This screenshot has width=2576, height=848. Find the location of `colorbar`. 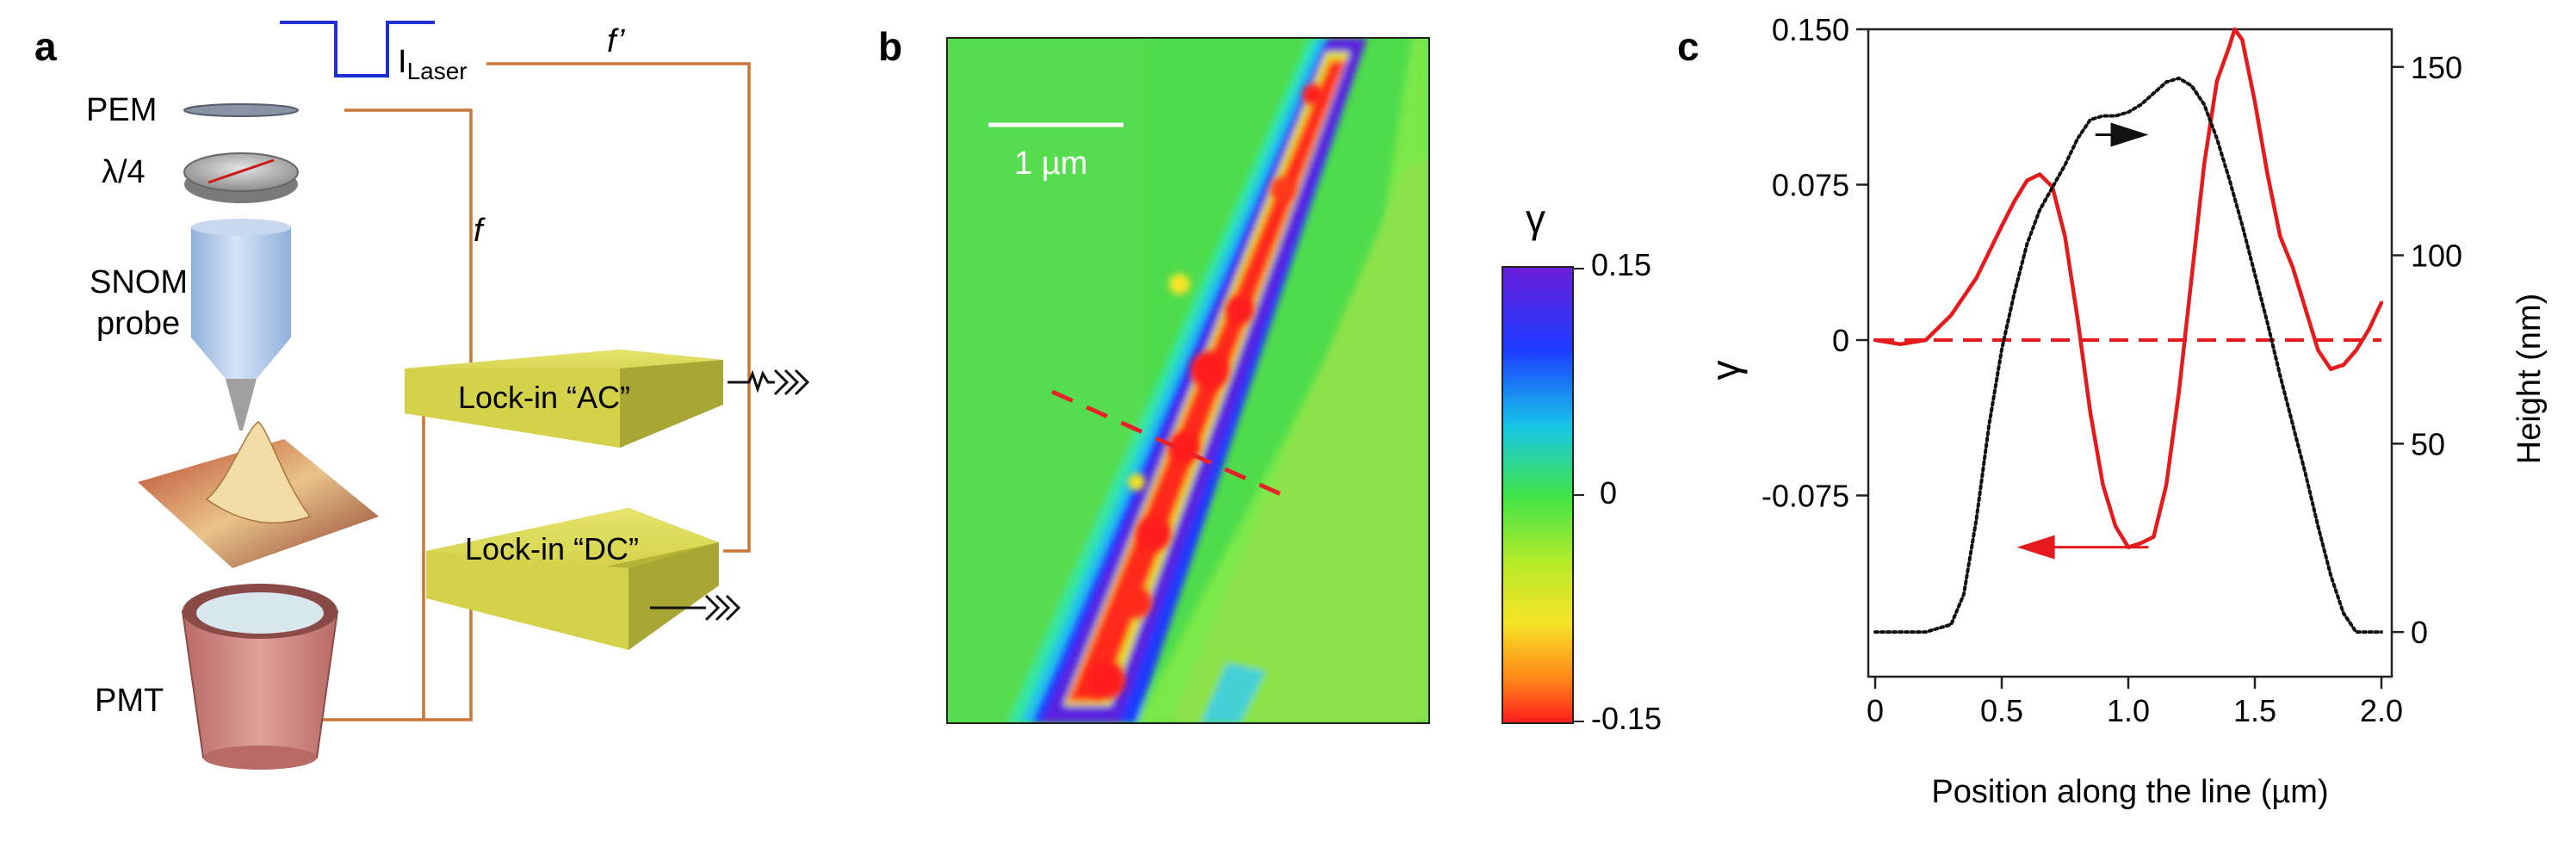

colorbar is located at coordinates (1538, 495).